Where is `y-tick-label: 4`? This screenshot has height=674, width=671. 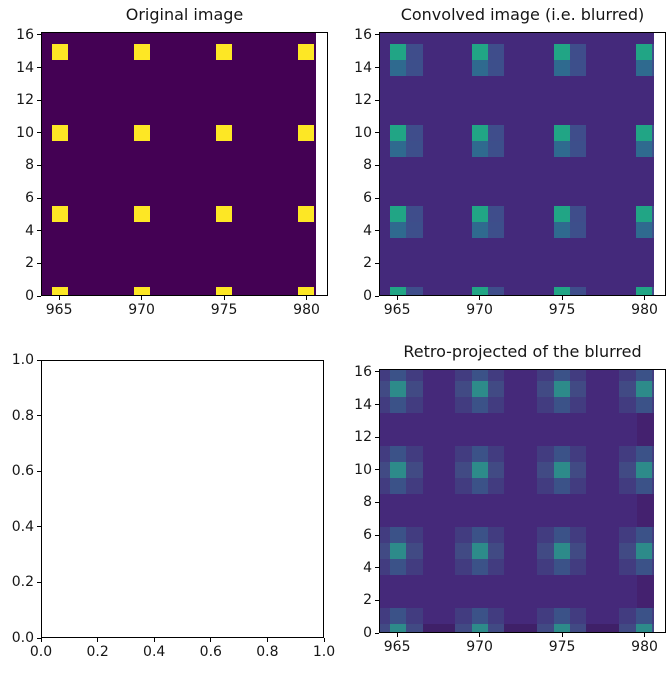
y-tick-label: 4 is located at coordinates (367, 567).